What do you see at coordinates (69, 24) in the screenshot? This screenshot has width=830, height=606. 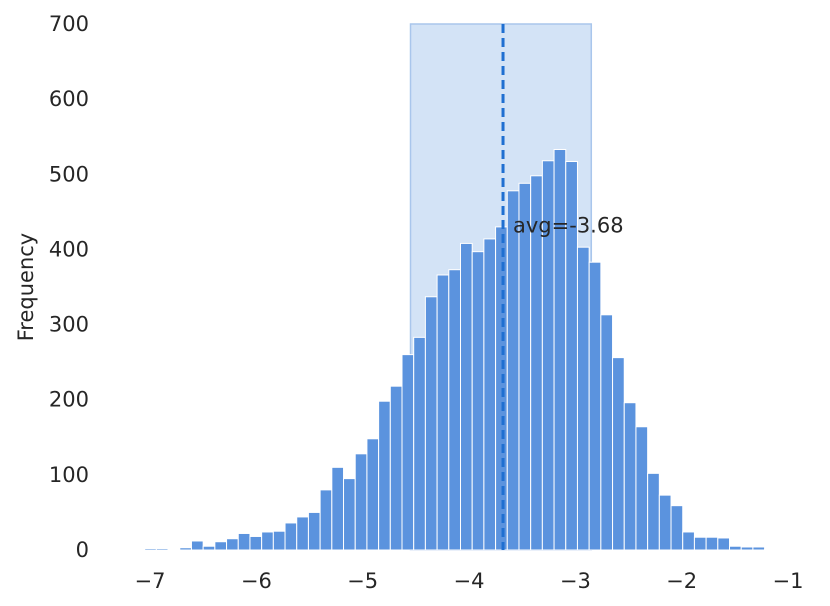 I see `y-tick-label: 700` at bounding box center [69, 24].